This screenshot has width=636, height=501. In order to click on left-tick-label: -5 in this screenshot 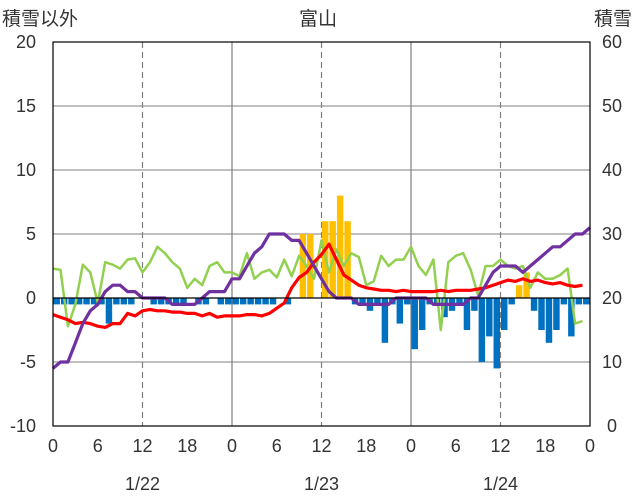, I will do `click(28, 362)`.